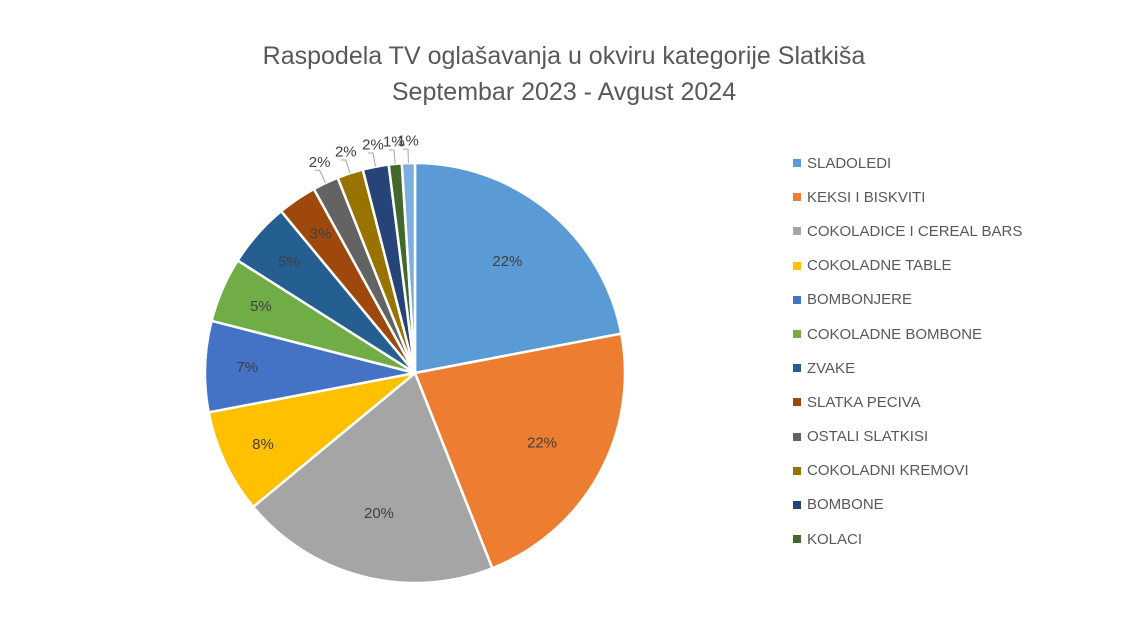  I want to click on chart-subtitle: Septembar 2023 - Avgust 2024, so click(564, 92).